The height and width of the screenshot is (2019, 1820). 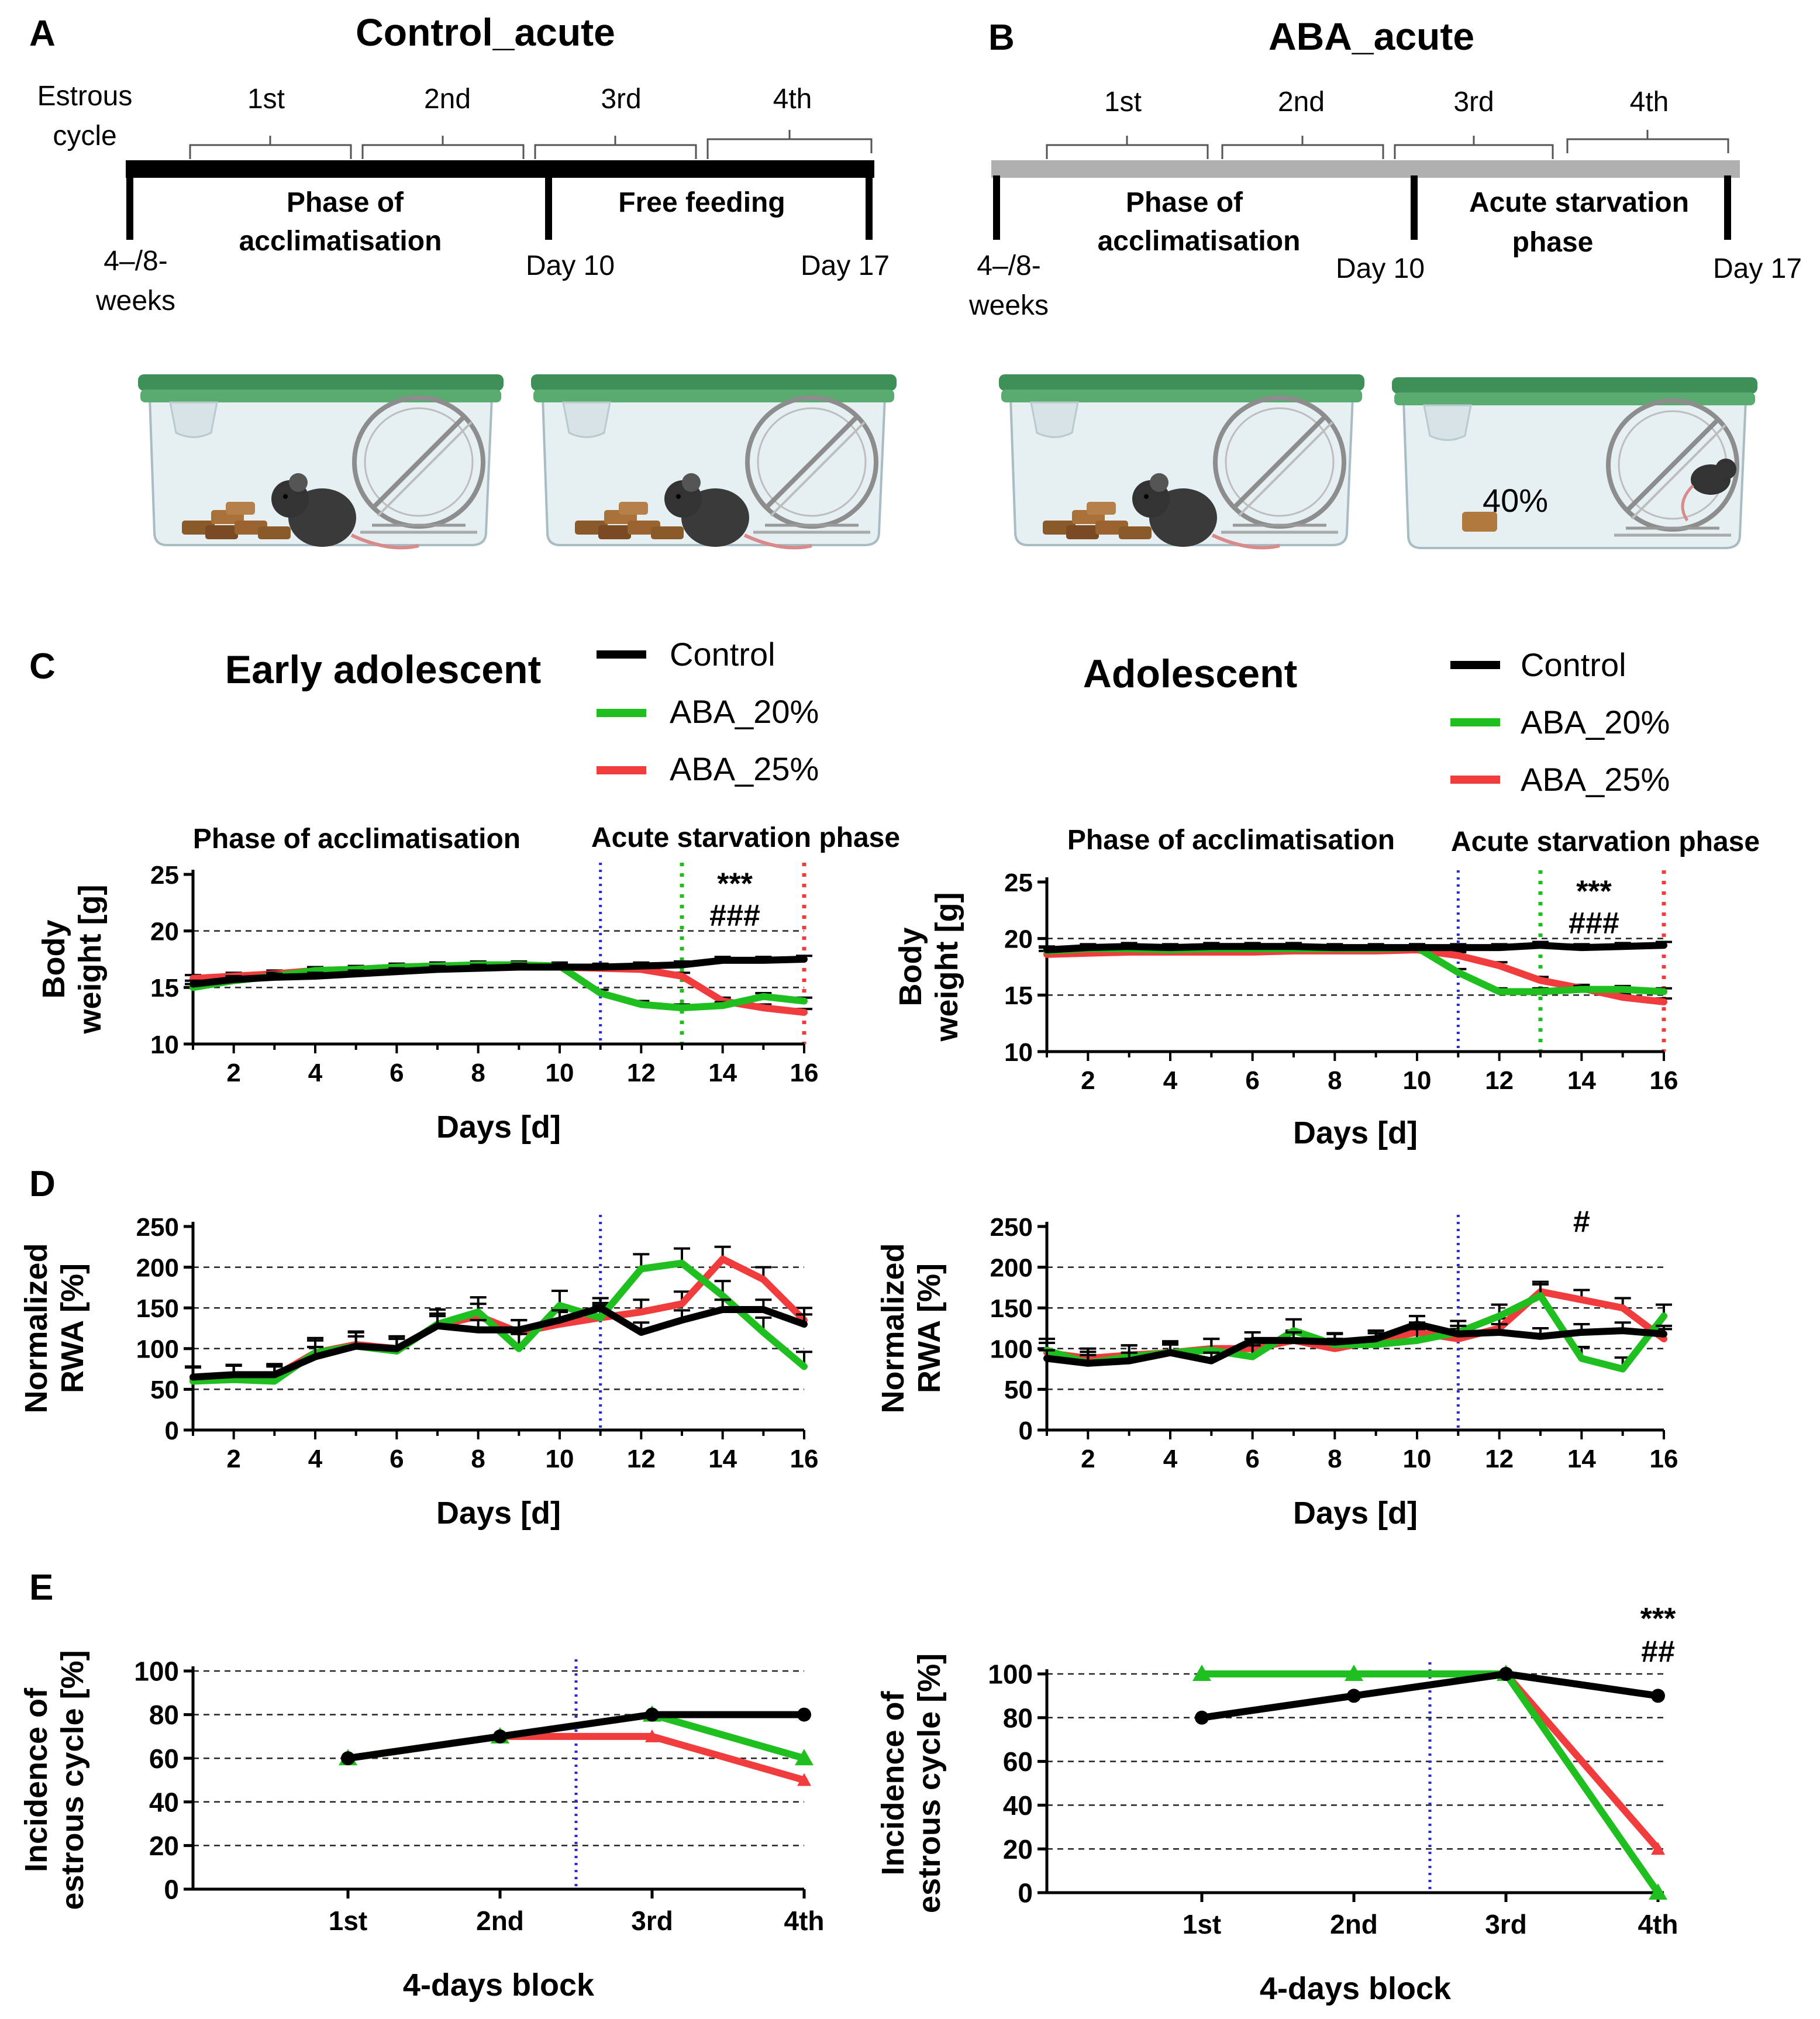 I want to click on panel-a-title: Control_acute, so click(x=485, y=32).